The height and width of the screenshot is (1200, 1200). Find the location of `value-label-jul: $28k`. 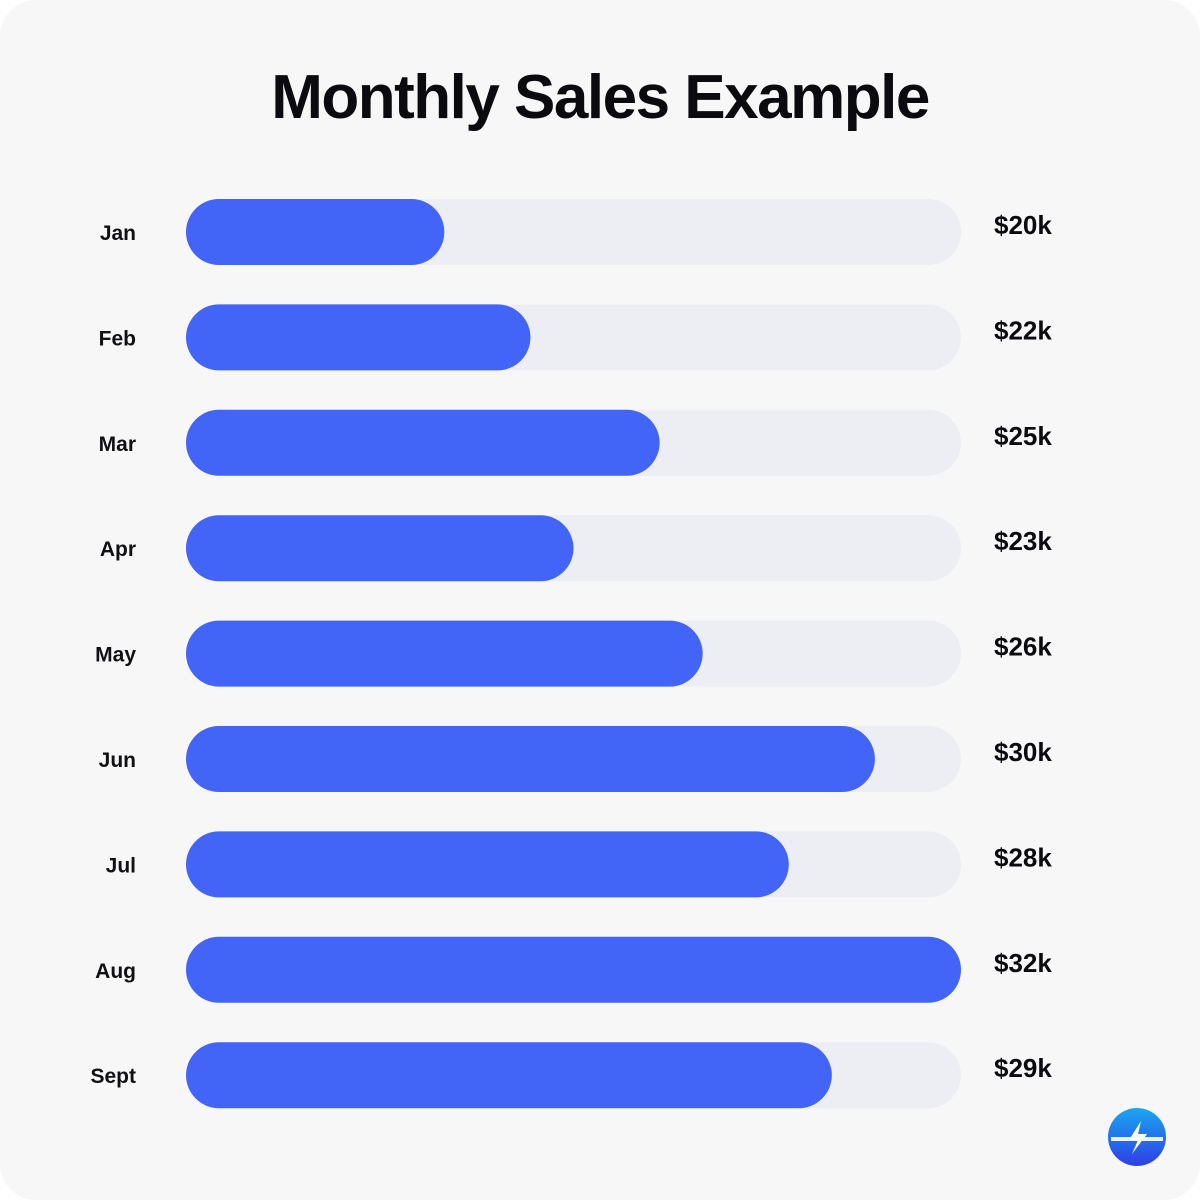

value-label-jul: $28k is located at coordinates (1023, 857).